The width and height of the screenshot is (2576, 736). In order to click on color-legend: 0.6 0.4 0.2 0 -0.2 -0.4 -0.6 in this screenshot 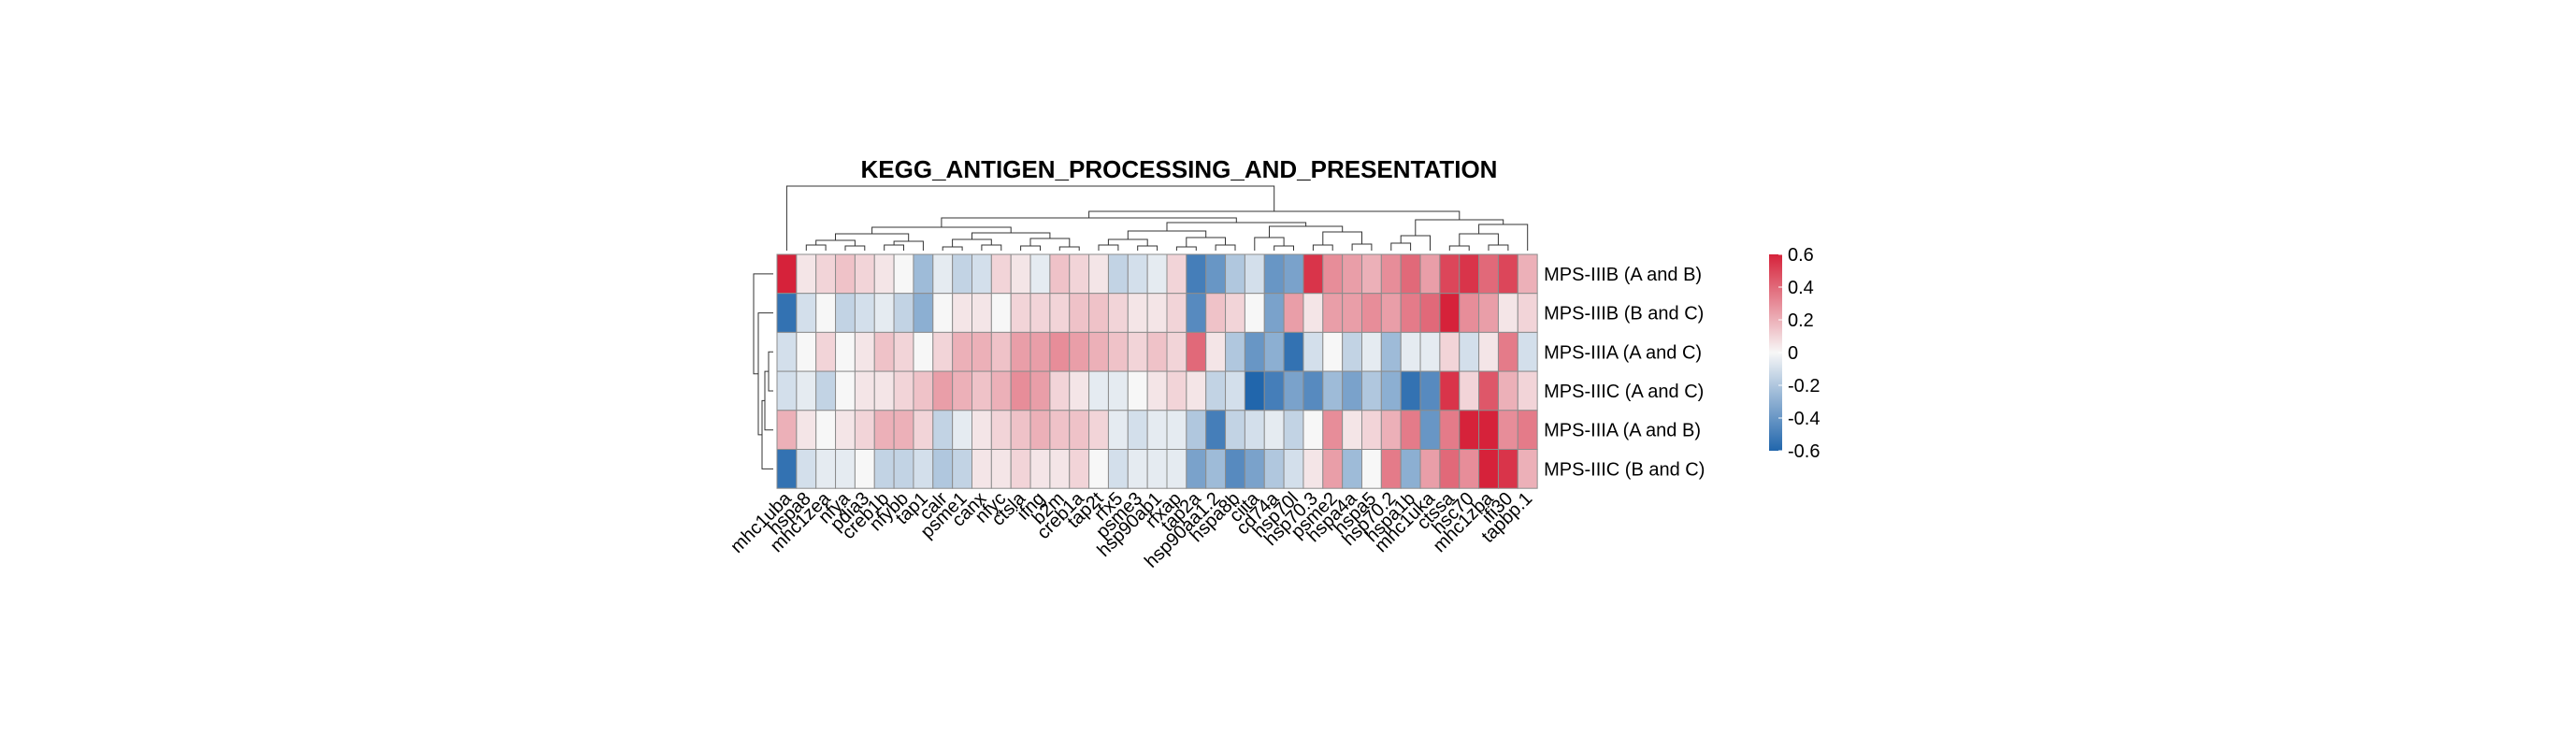, I will do `click(1795, 354)`.